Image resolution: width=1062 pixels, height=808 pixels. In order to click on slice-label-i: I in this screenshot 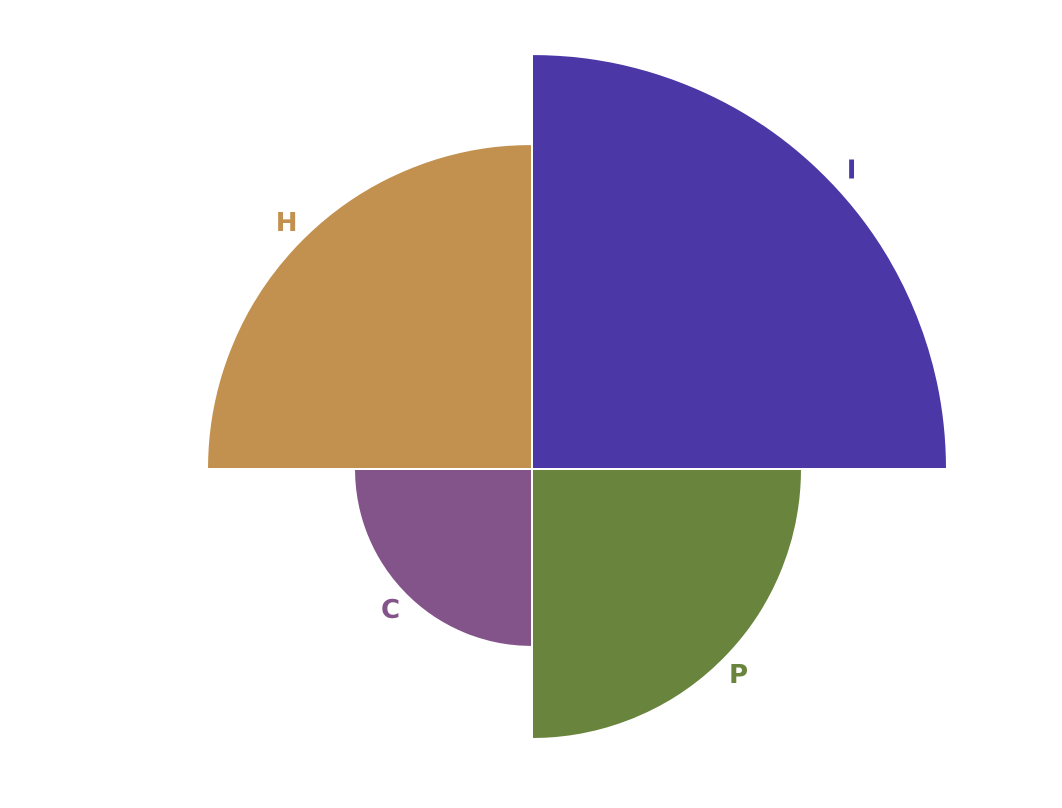, I will do `click(852, 170)`.